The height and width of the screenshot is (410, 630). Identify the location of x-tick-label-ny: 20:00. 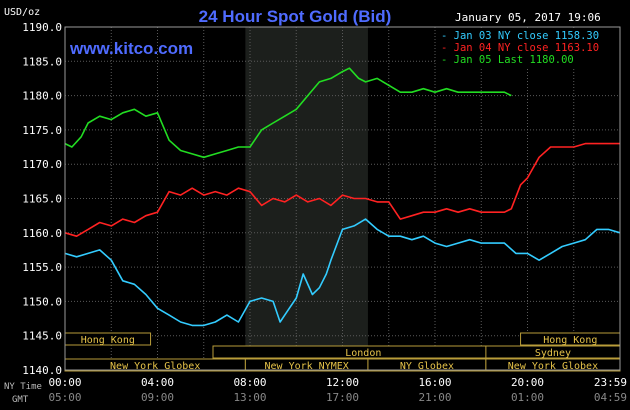
(527, 382).